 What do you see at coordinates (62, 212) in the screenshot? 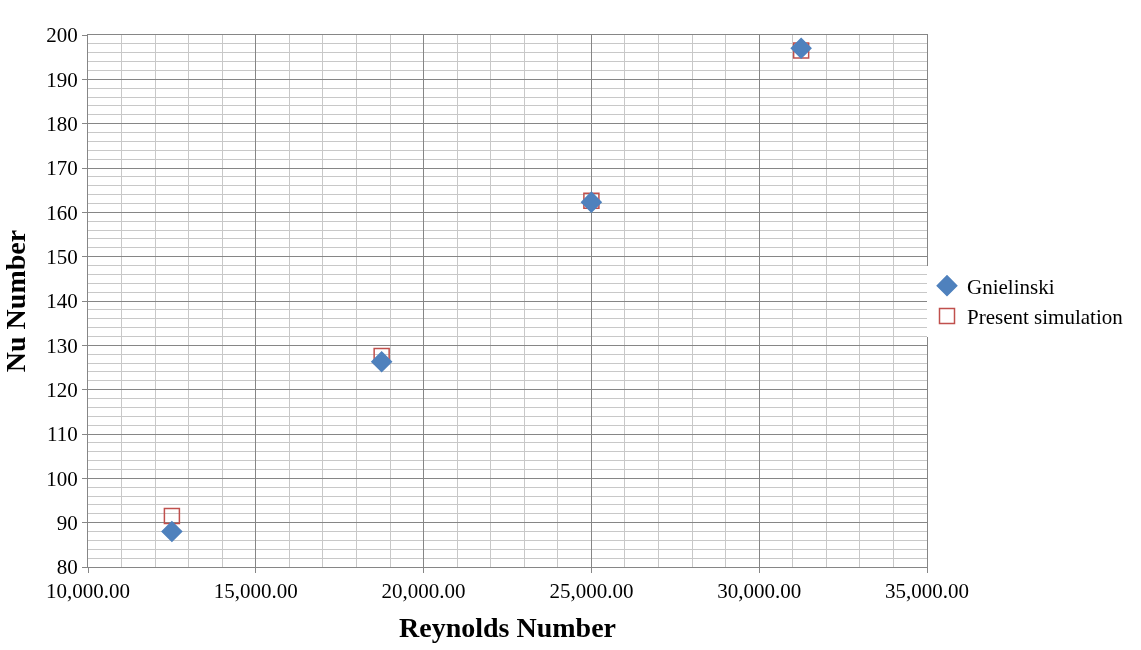
I see `y-tick-label: 160` at bounding box center [62, 212].